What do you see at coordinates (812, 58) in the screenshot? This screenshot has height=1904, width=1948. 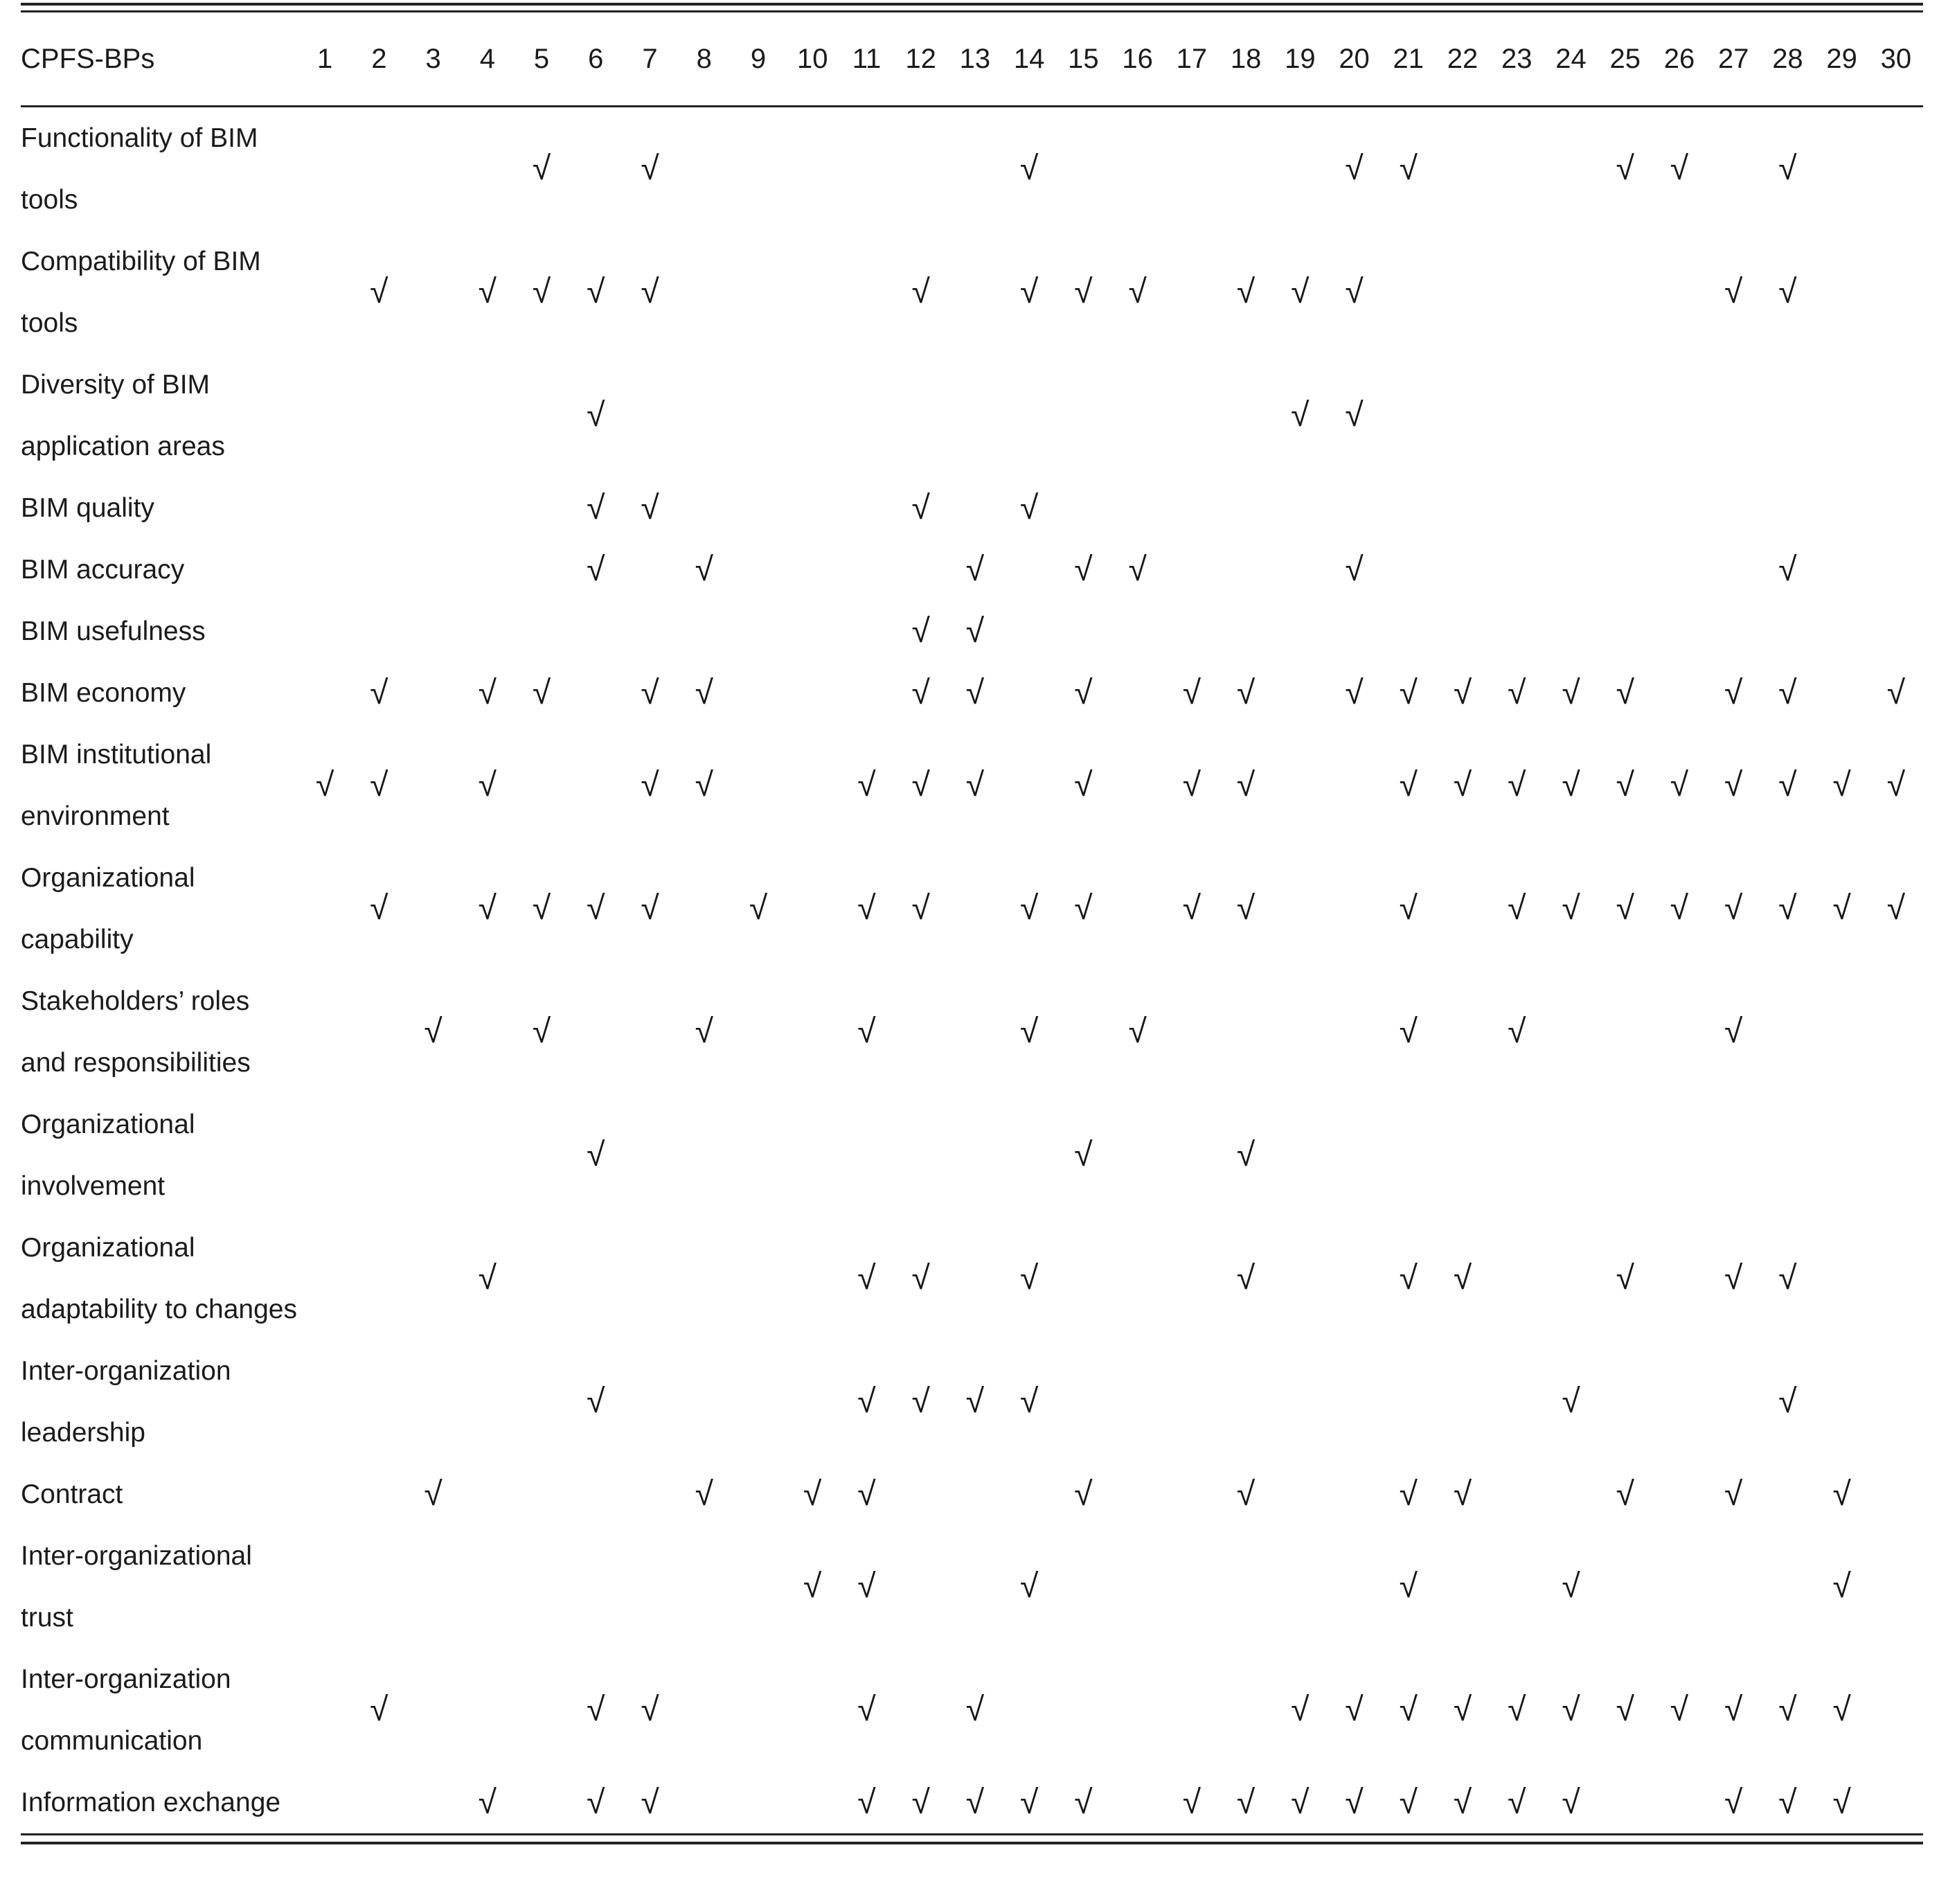 I see `column-header-10: 10` at bounding box center [812, 58].